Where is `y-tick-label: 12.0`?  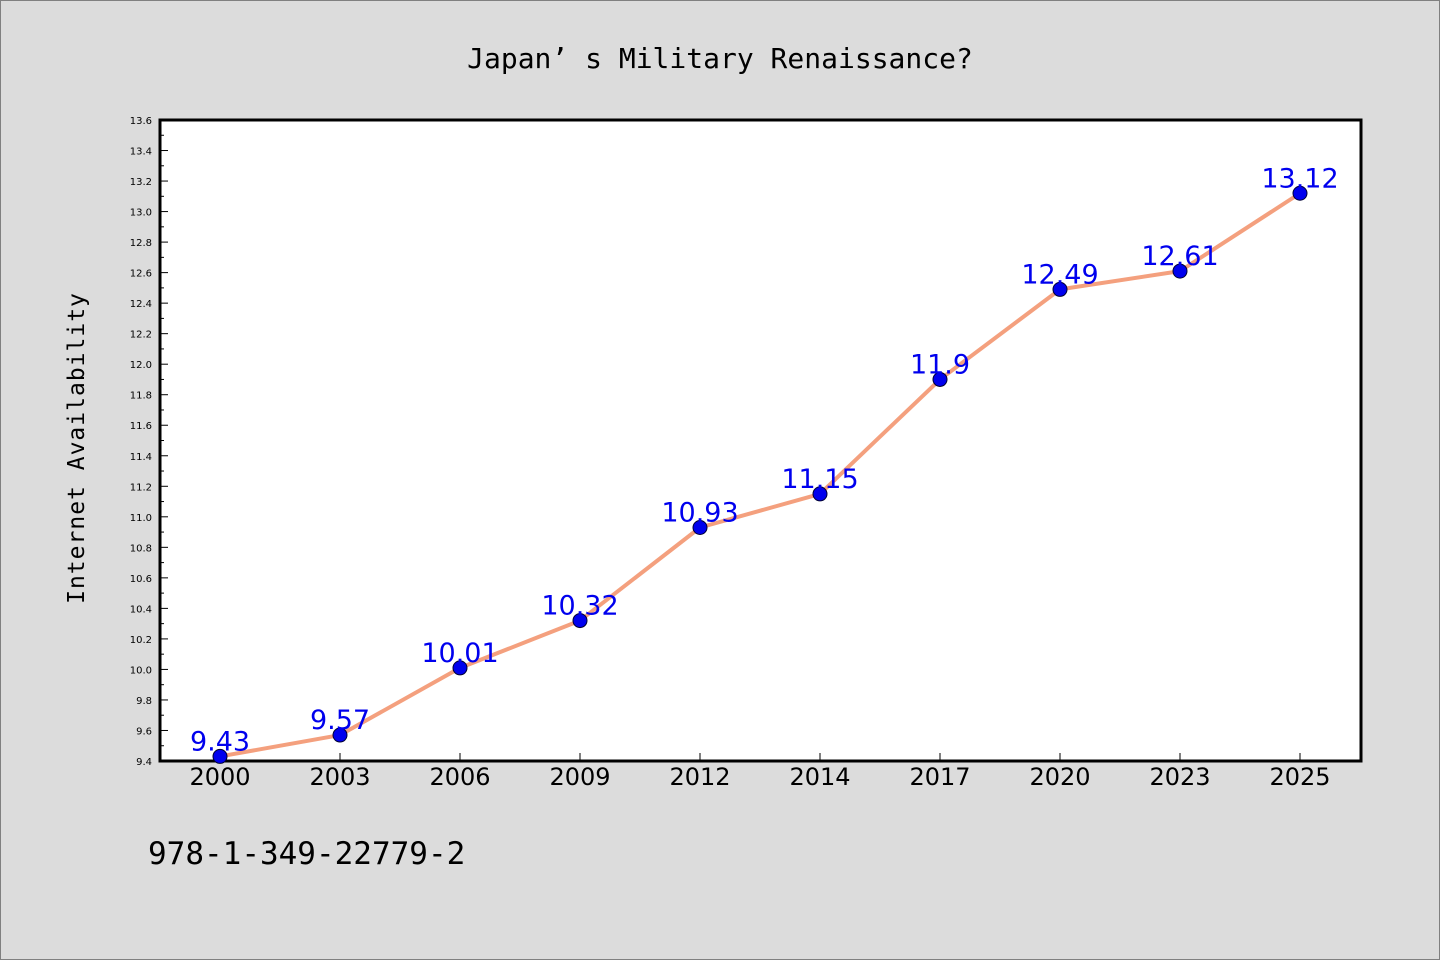 y-tick-label: 12.0 is located at coordinates (141, 365).